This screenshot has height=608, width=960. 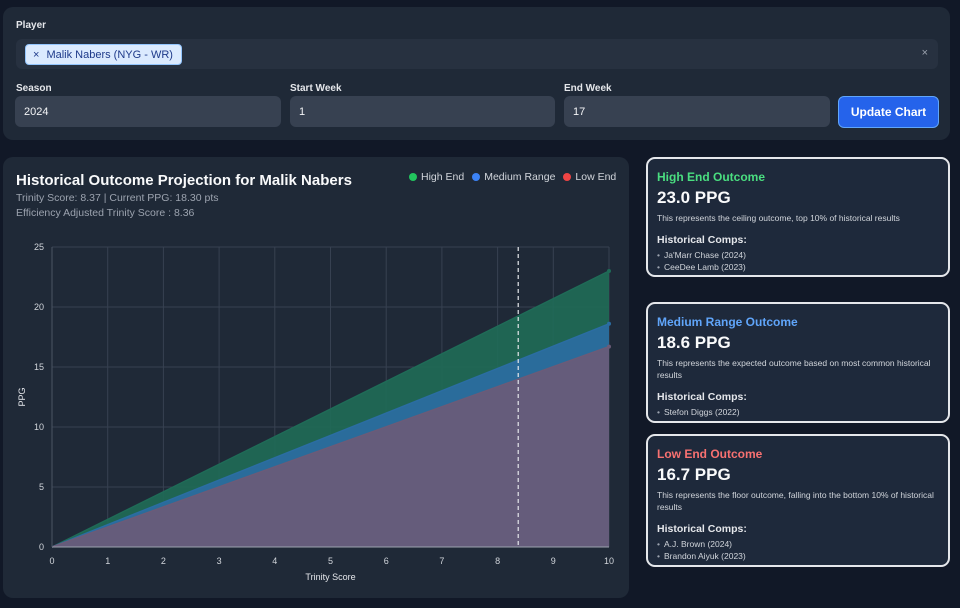 I want to click on end-week-input: 17, so click(x=697, y=111).